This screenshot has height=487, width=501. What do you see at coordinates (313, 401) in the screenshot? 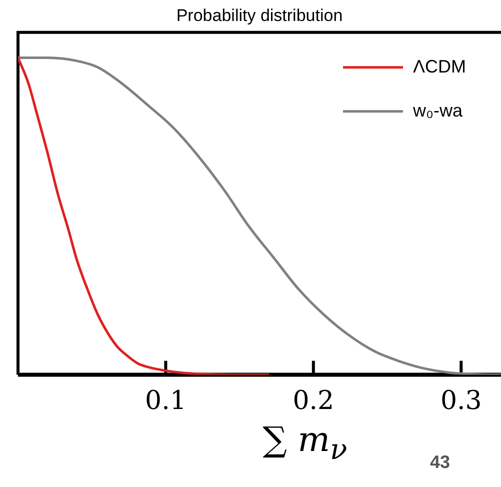
I see `x-tick-label: 0.2` at bounding box center [313, 401].